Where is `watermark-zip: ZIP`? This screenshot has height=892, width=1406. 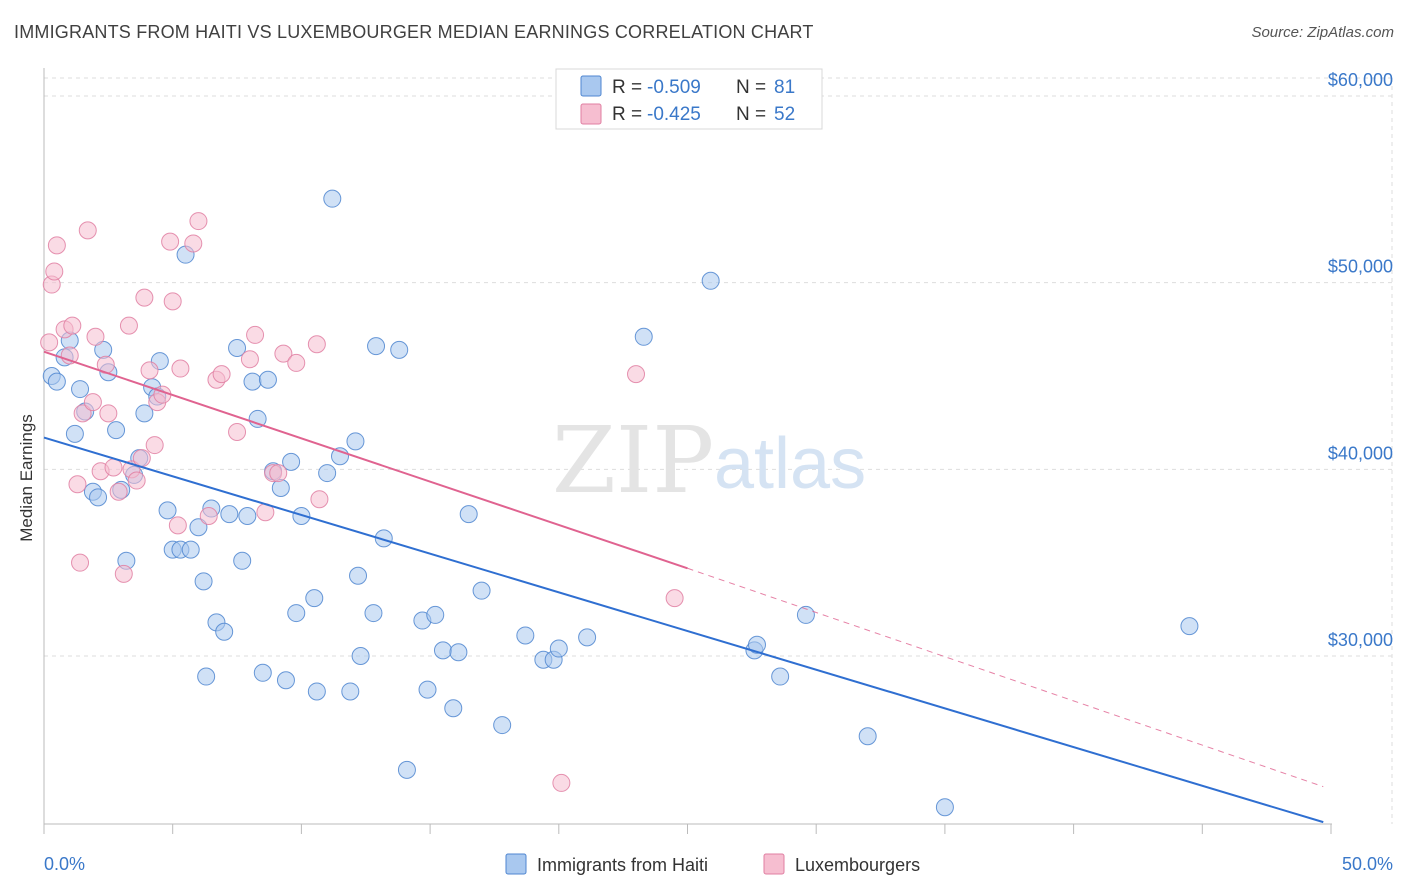 watermark-zip: ZIP is located at coordinates (633, 460).